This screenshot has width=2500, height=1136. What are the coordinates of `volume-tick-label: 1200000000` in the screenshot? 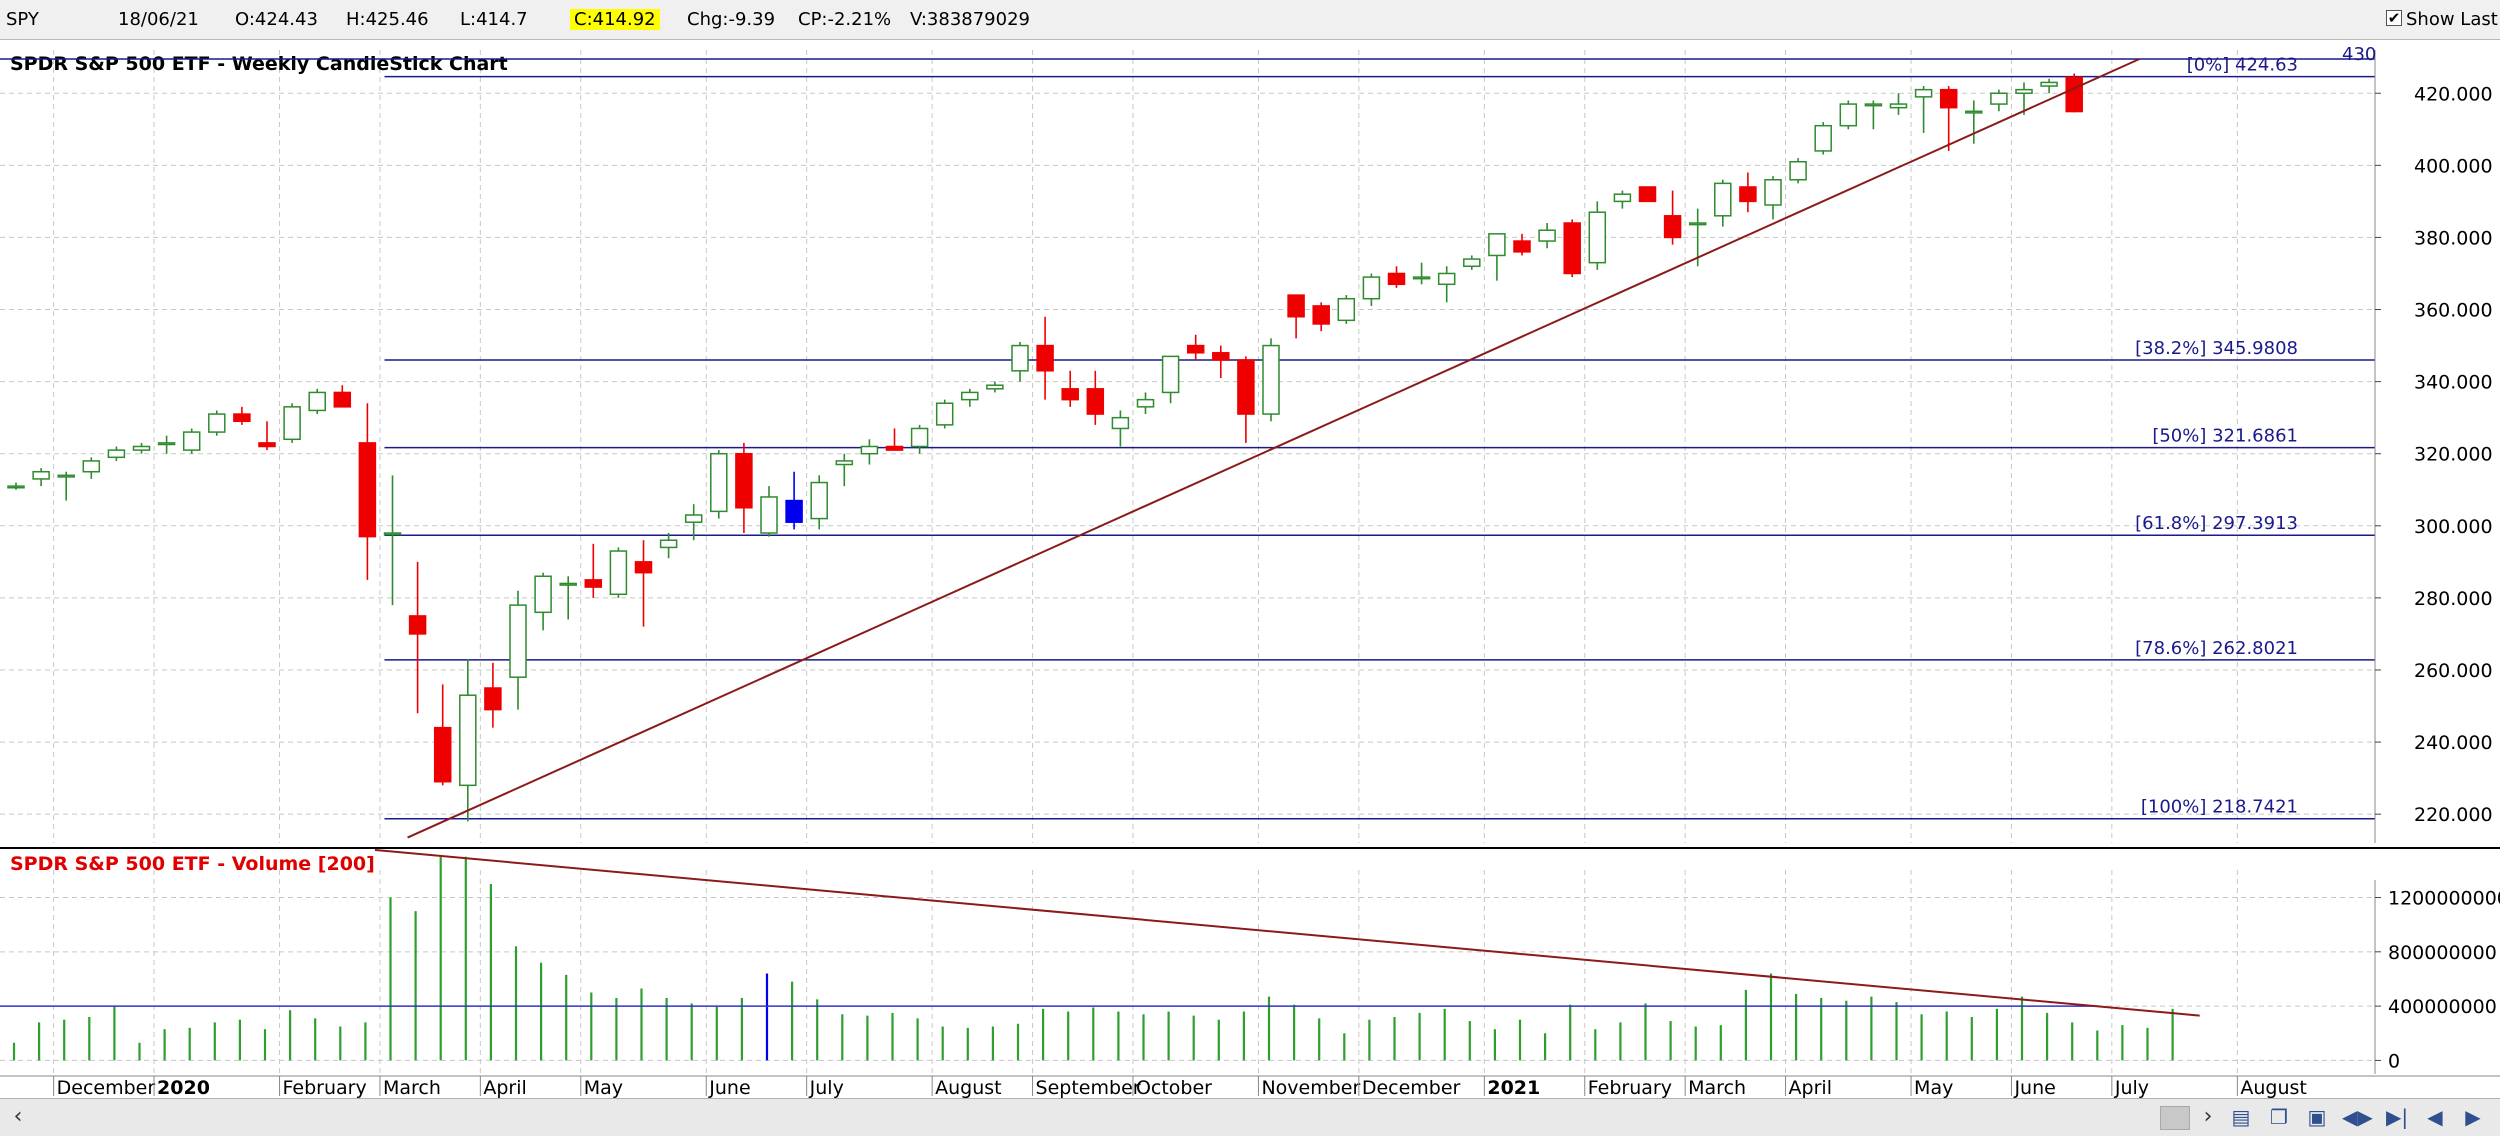 It's located at (2444, 899).